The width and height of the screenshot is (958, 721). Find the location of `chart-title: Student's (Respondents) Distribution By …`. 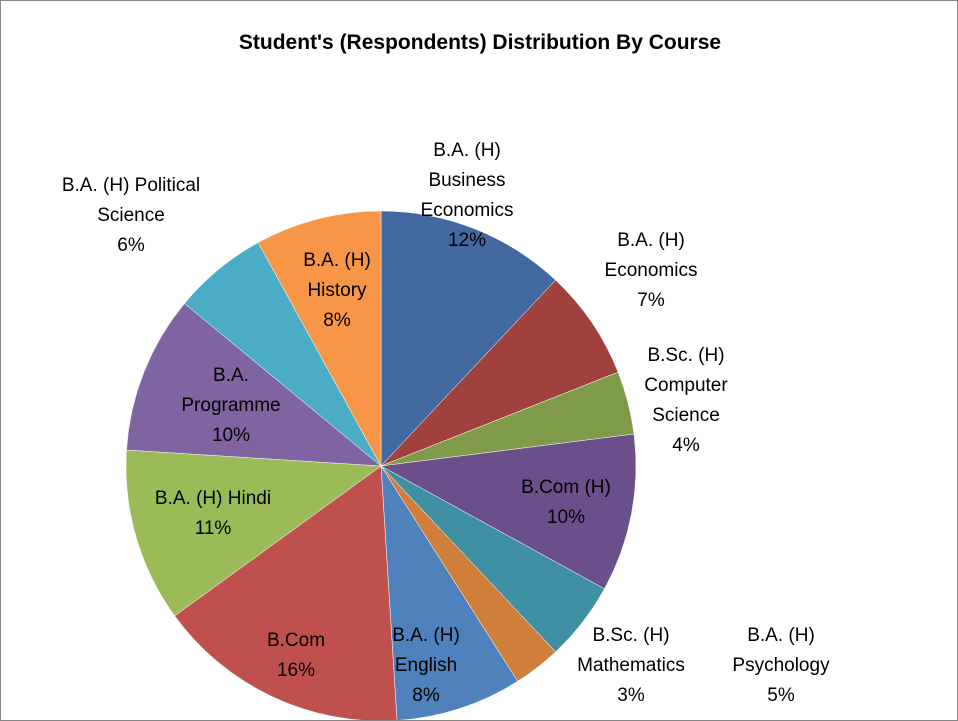

chart-title: Student's (Respondents) Distribution By … is located at coordinates (480, 42).